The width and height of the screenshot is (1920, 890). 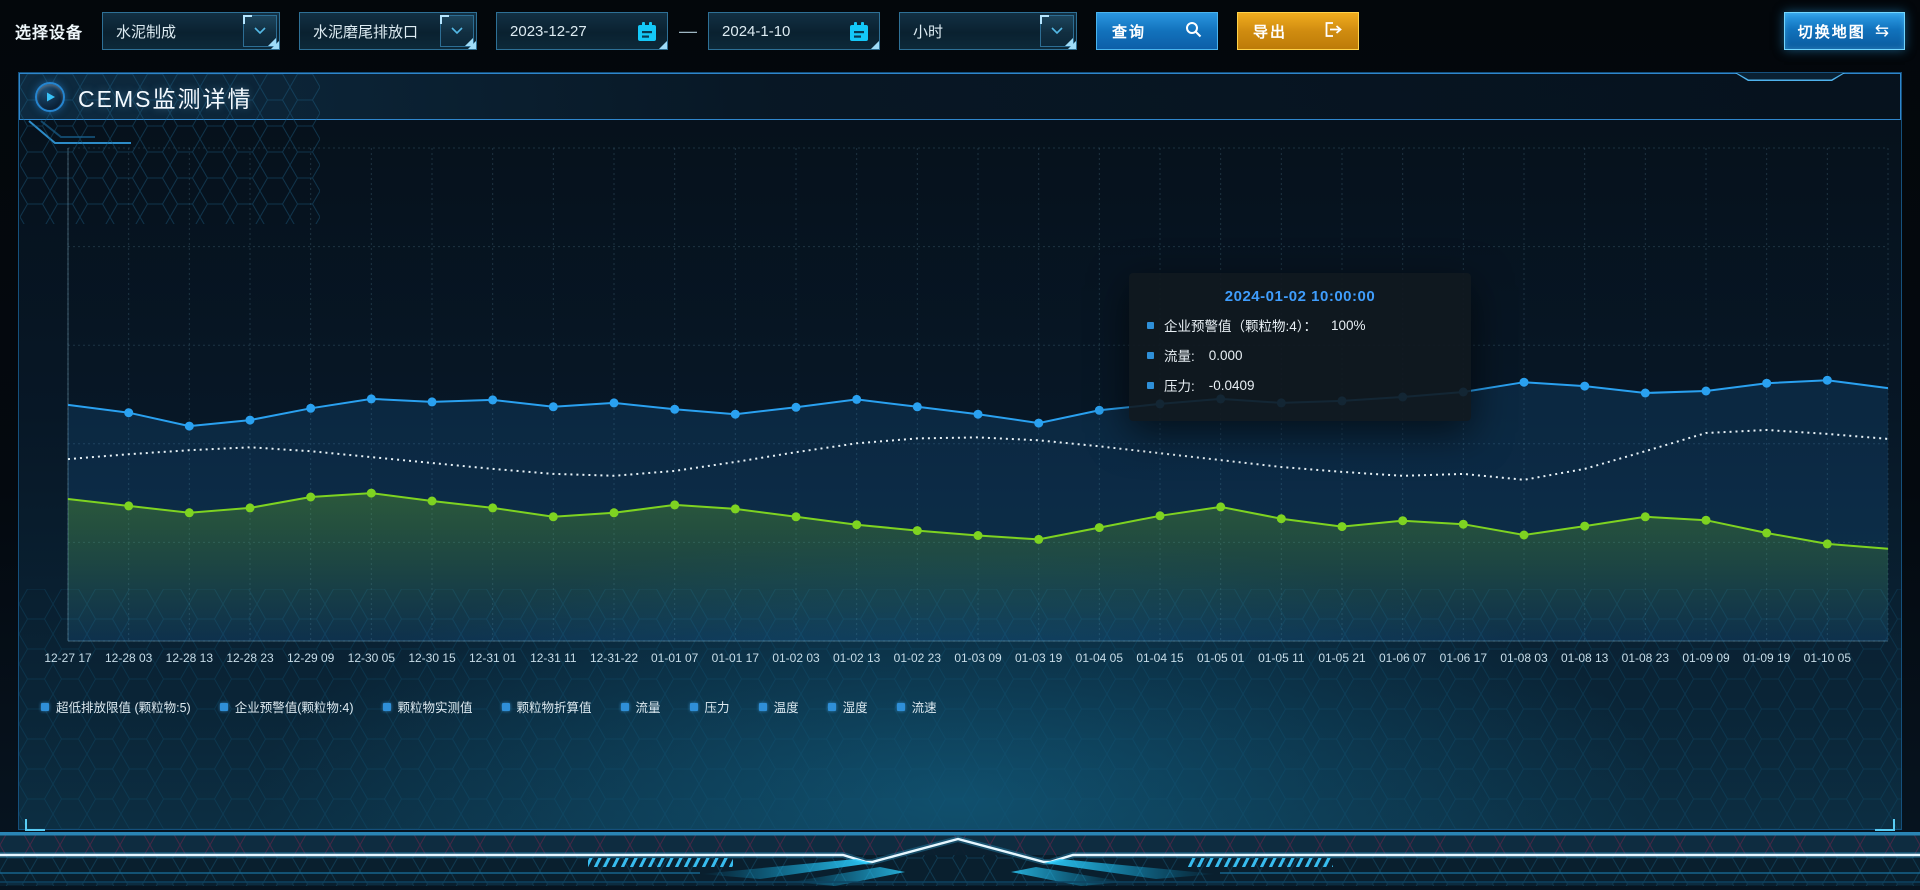 I want to click on tooltip-row: 企业预警值（颗粒物:4）： 100%, so click(x=1300, y=325).